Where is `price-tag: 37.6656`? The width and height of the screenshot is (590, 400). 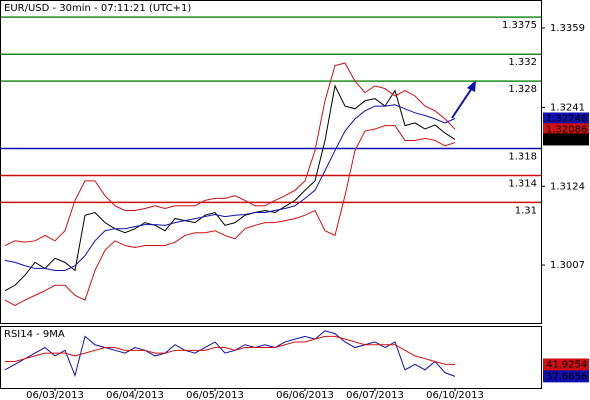
price-tag: 37.6656 is located at coordinates (566, 376).